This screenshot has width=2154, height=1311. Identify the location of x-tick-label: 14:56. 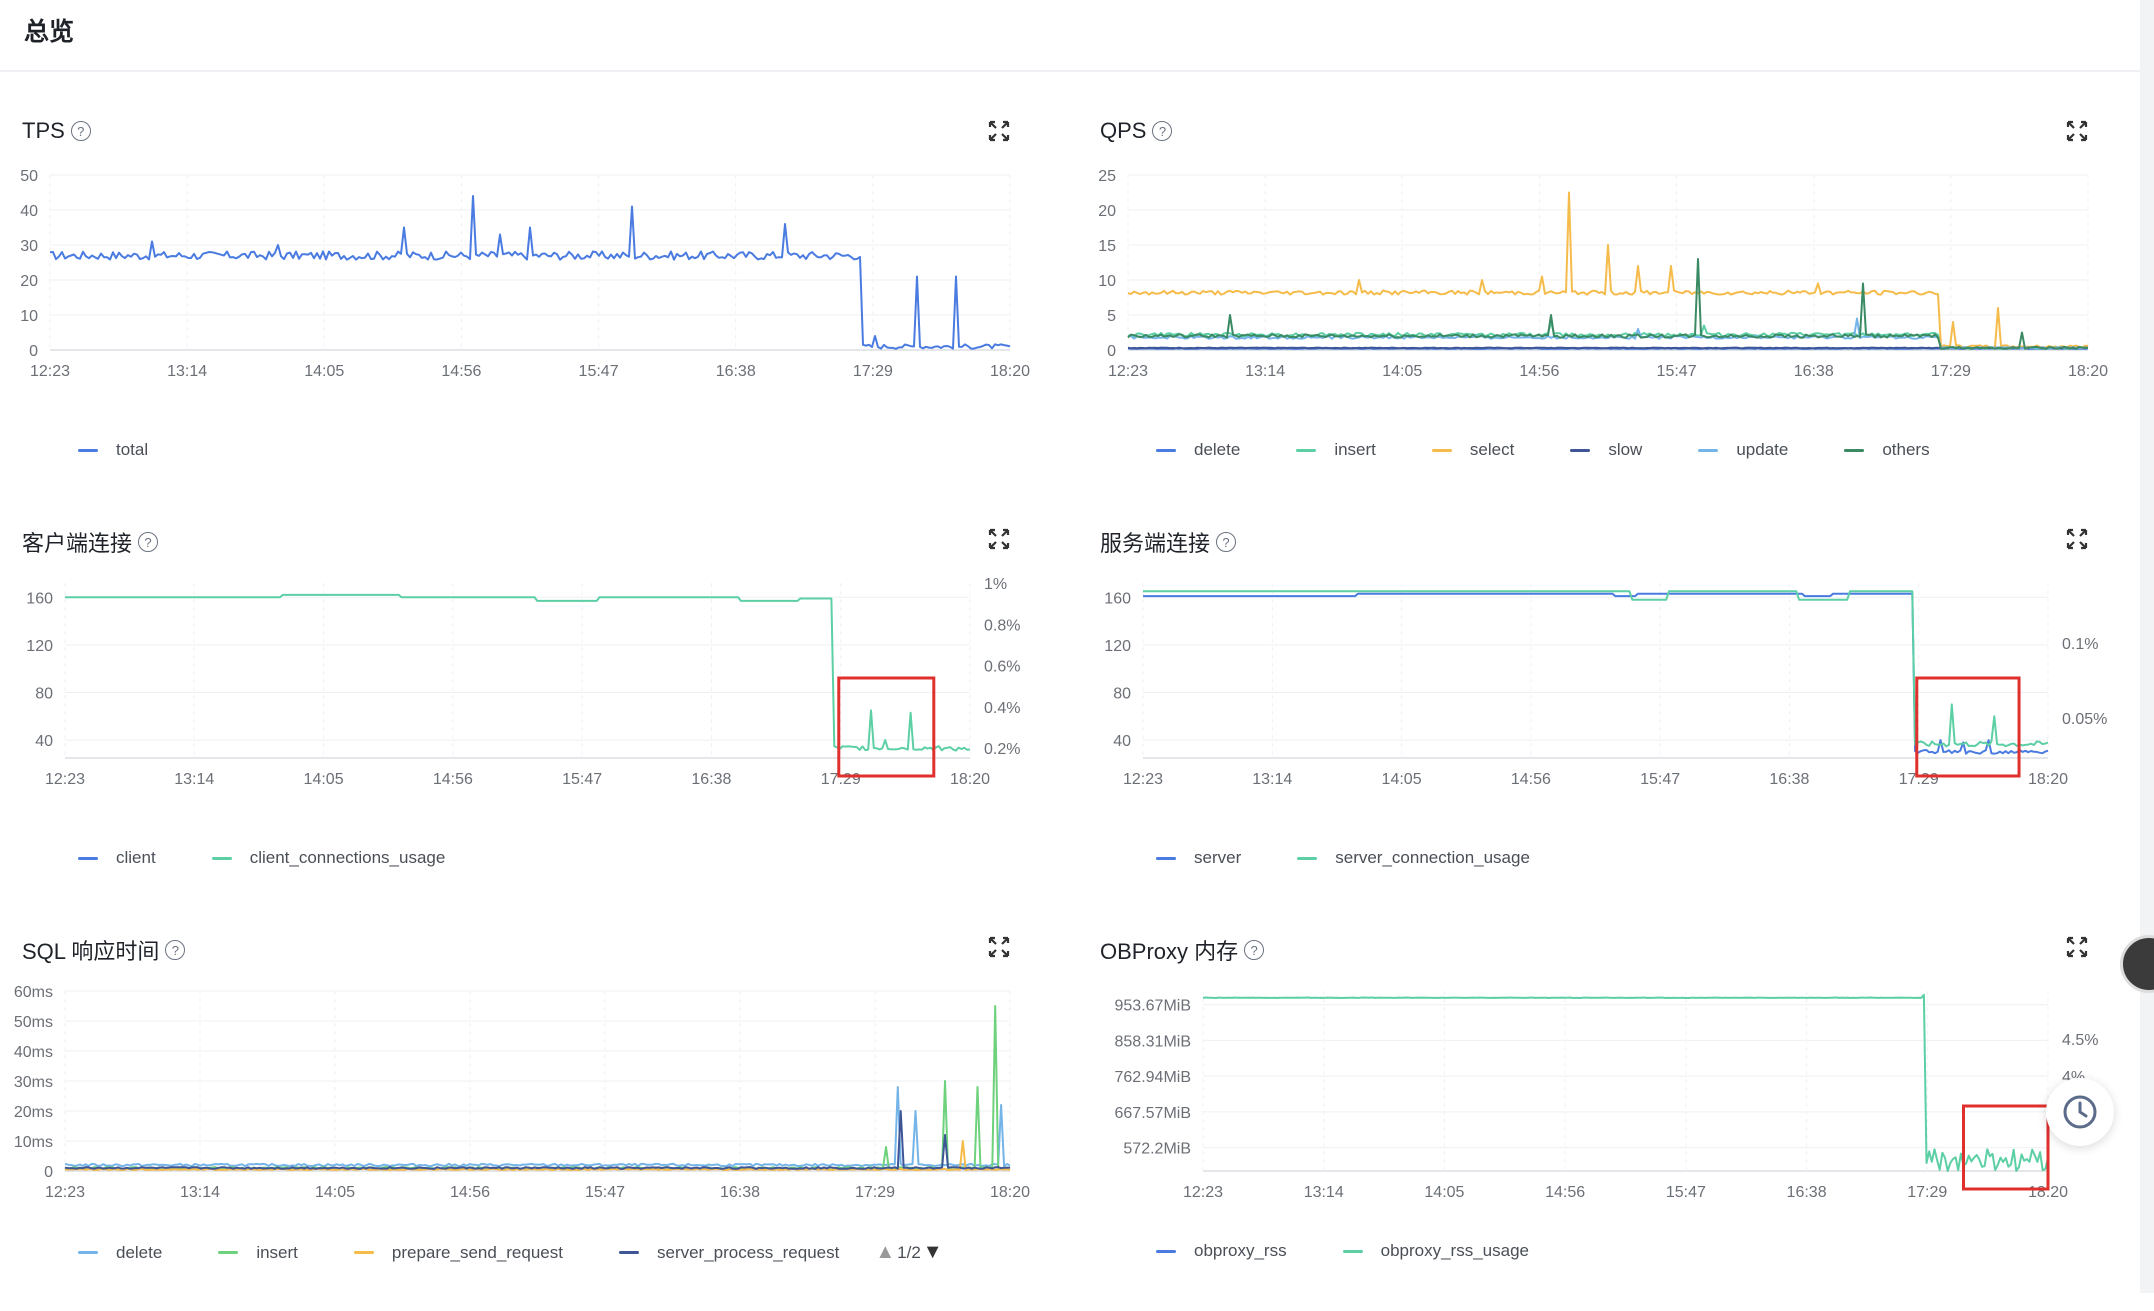
(1531, 779).